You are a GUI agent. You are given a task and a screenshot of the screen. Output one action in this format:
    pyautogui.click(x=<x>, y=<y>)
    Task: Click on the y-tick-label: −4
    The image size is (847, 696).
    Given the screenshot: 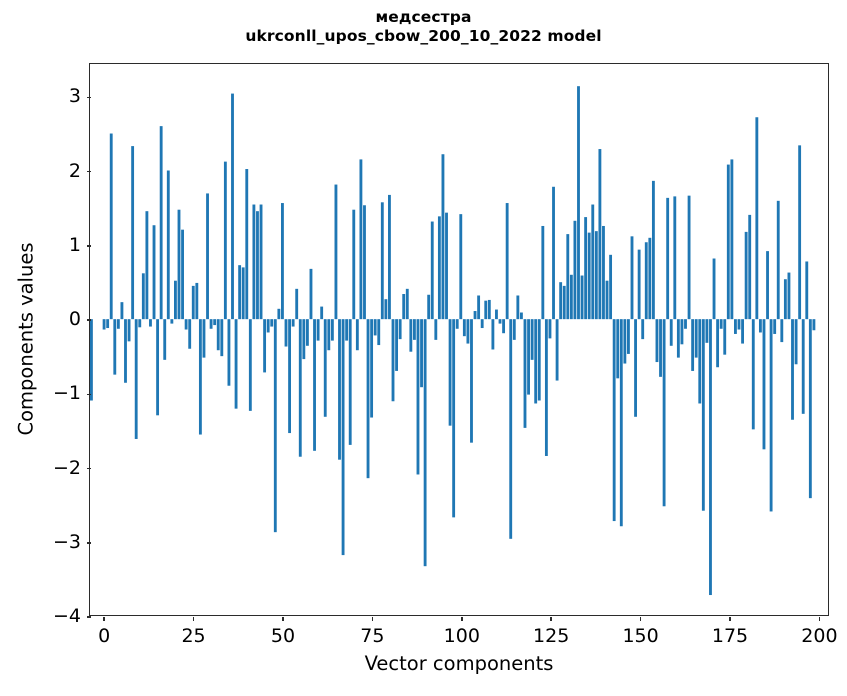 What is the action you would take?
    pyautogui.click(x=66, y=616)
    